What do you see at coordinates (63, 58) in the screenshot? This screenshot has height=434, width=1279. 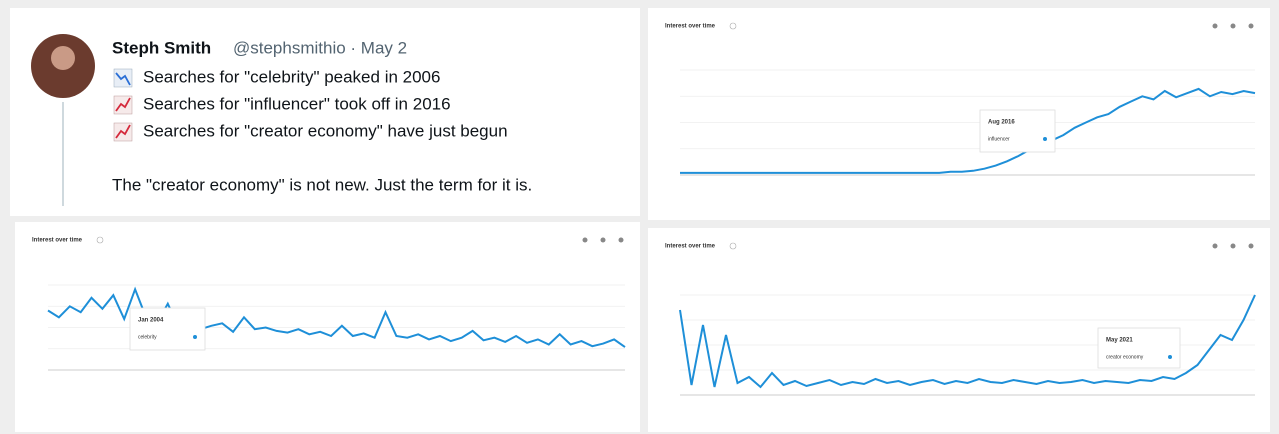 I see `avatar-face` at bounding box center [63, 58].